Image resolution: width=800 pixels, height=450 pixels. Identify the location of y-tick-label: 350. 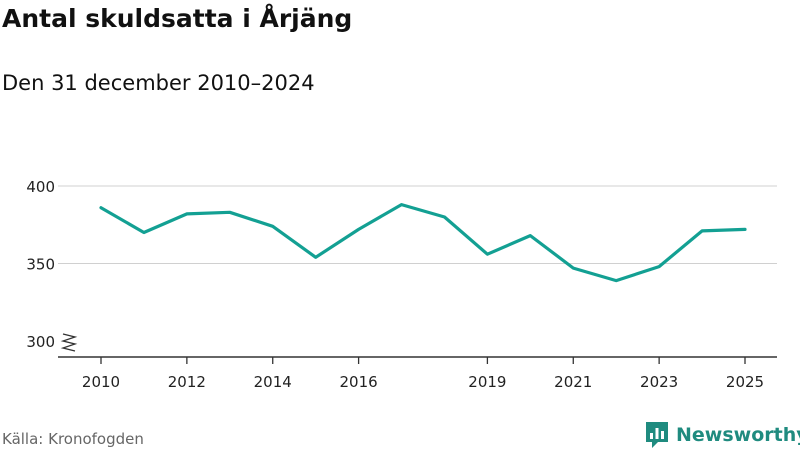
(40, 265).